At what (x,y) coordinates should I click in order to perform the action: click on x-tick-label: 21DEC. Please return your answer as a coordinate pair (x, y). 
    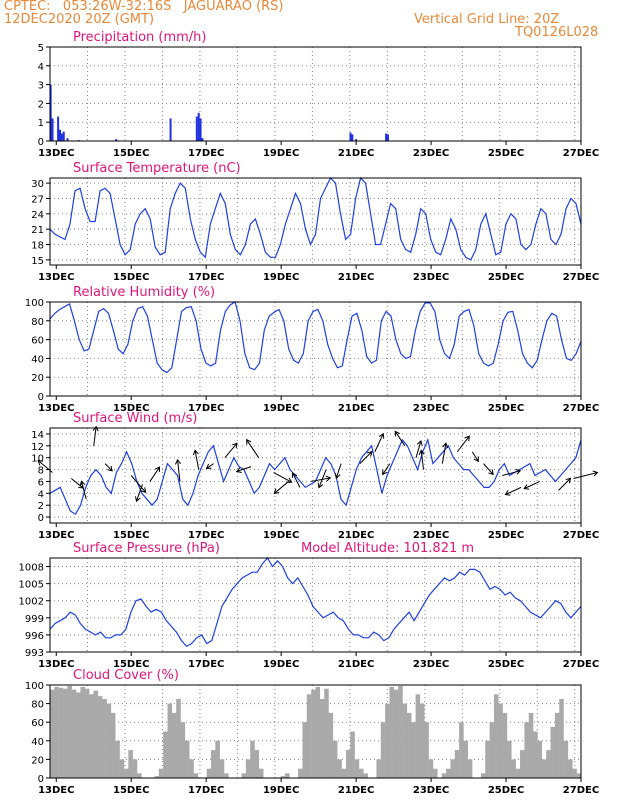
    Looking at the image, I should click on (356, 408).